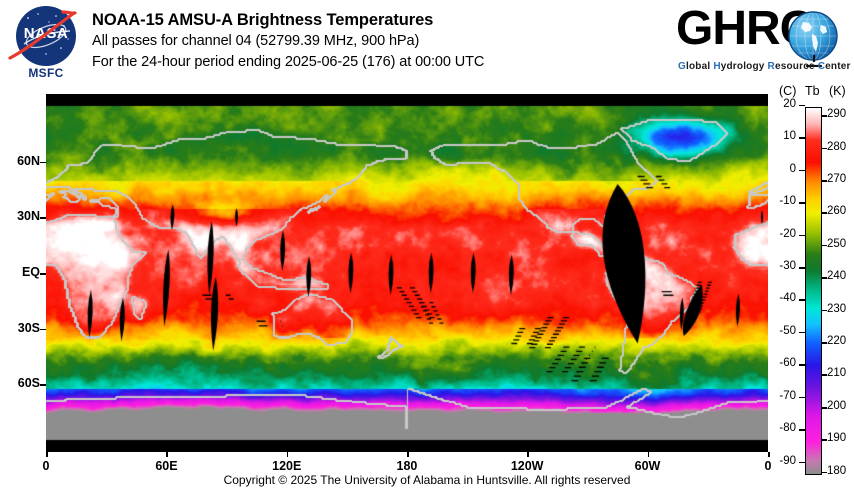 The width and height of the screenshot is (854, 502). I want to click on map-lat-label: 30N, so click(28, 216).